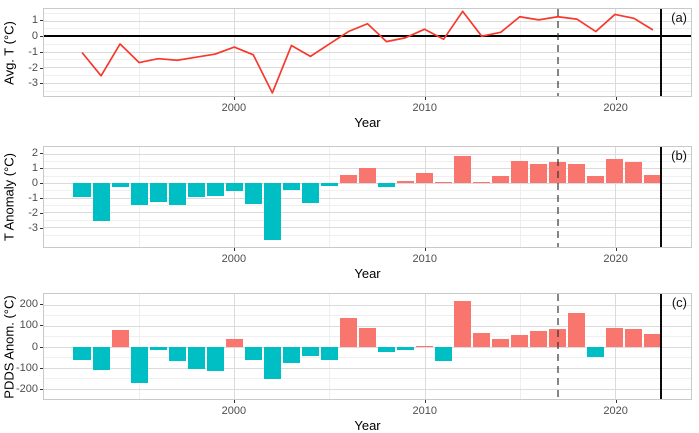 The image size is (699, 433). I want to click on panel-letter-b: (b), so click(679, 155).